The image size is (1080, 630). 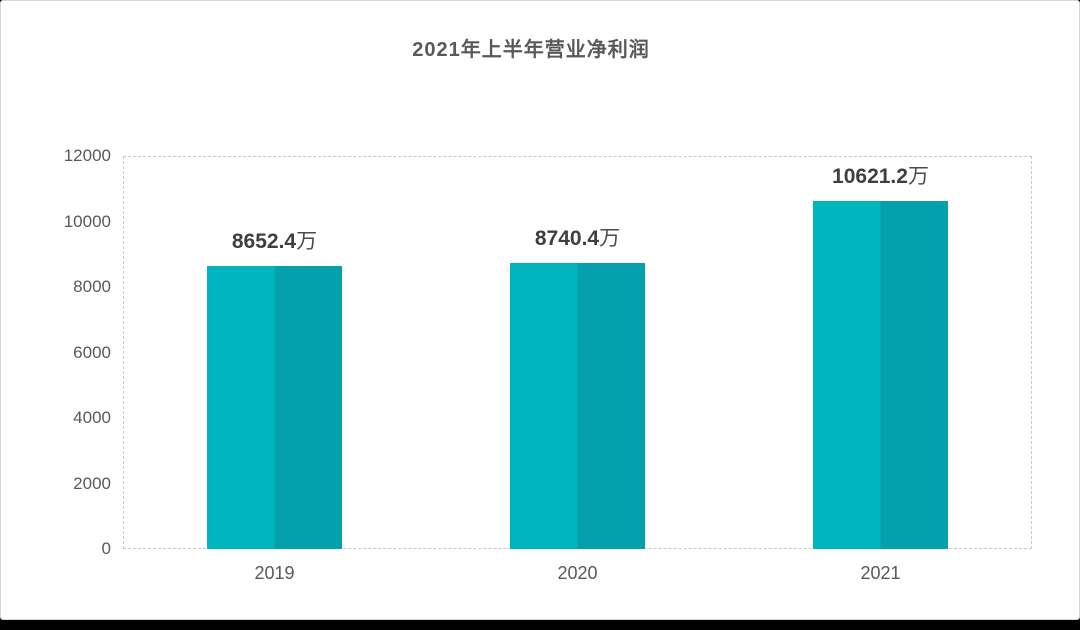 I want to click on bar-value-label: 10621.2万, so click(x=881, y=176).